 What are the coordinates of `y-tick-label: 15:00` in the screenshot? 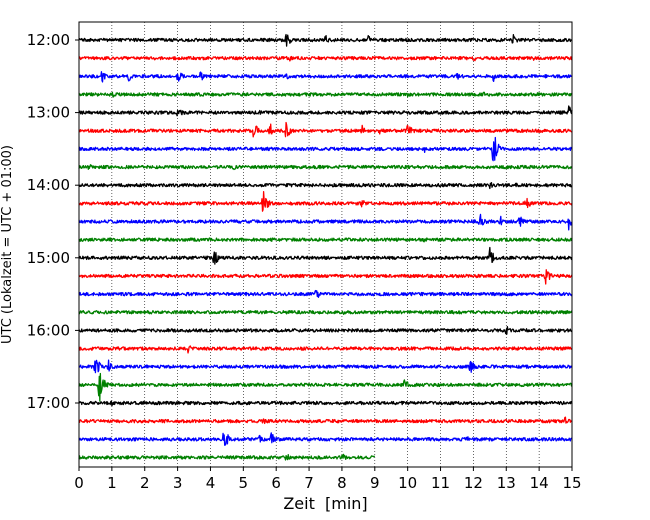 It's located at (48, 258).